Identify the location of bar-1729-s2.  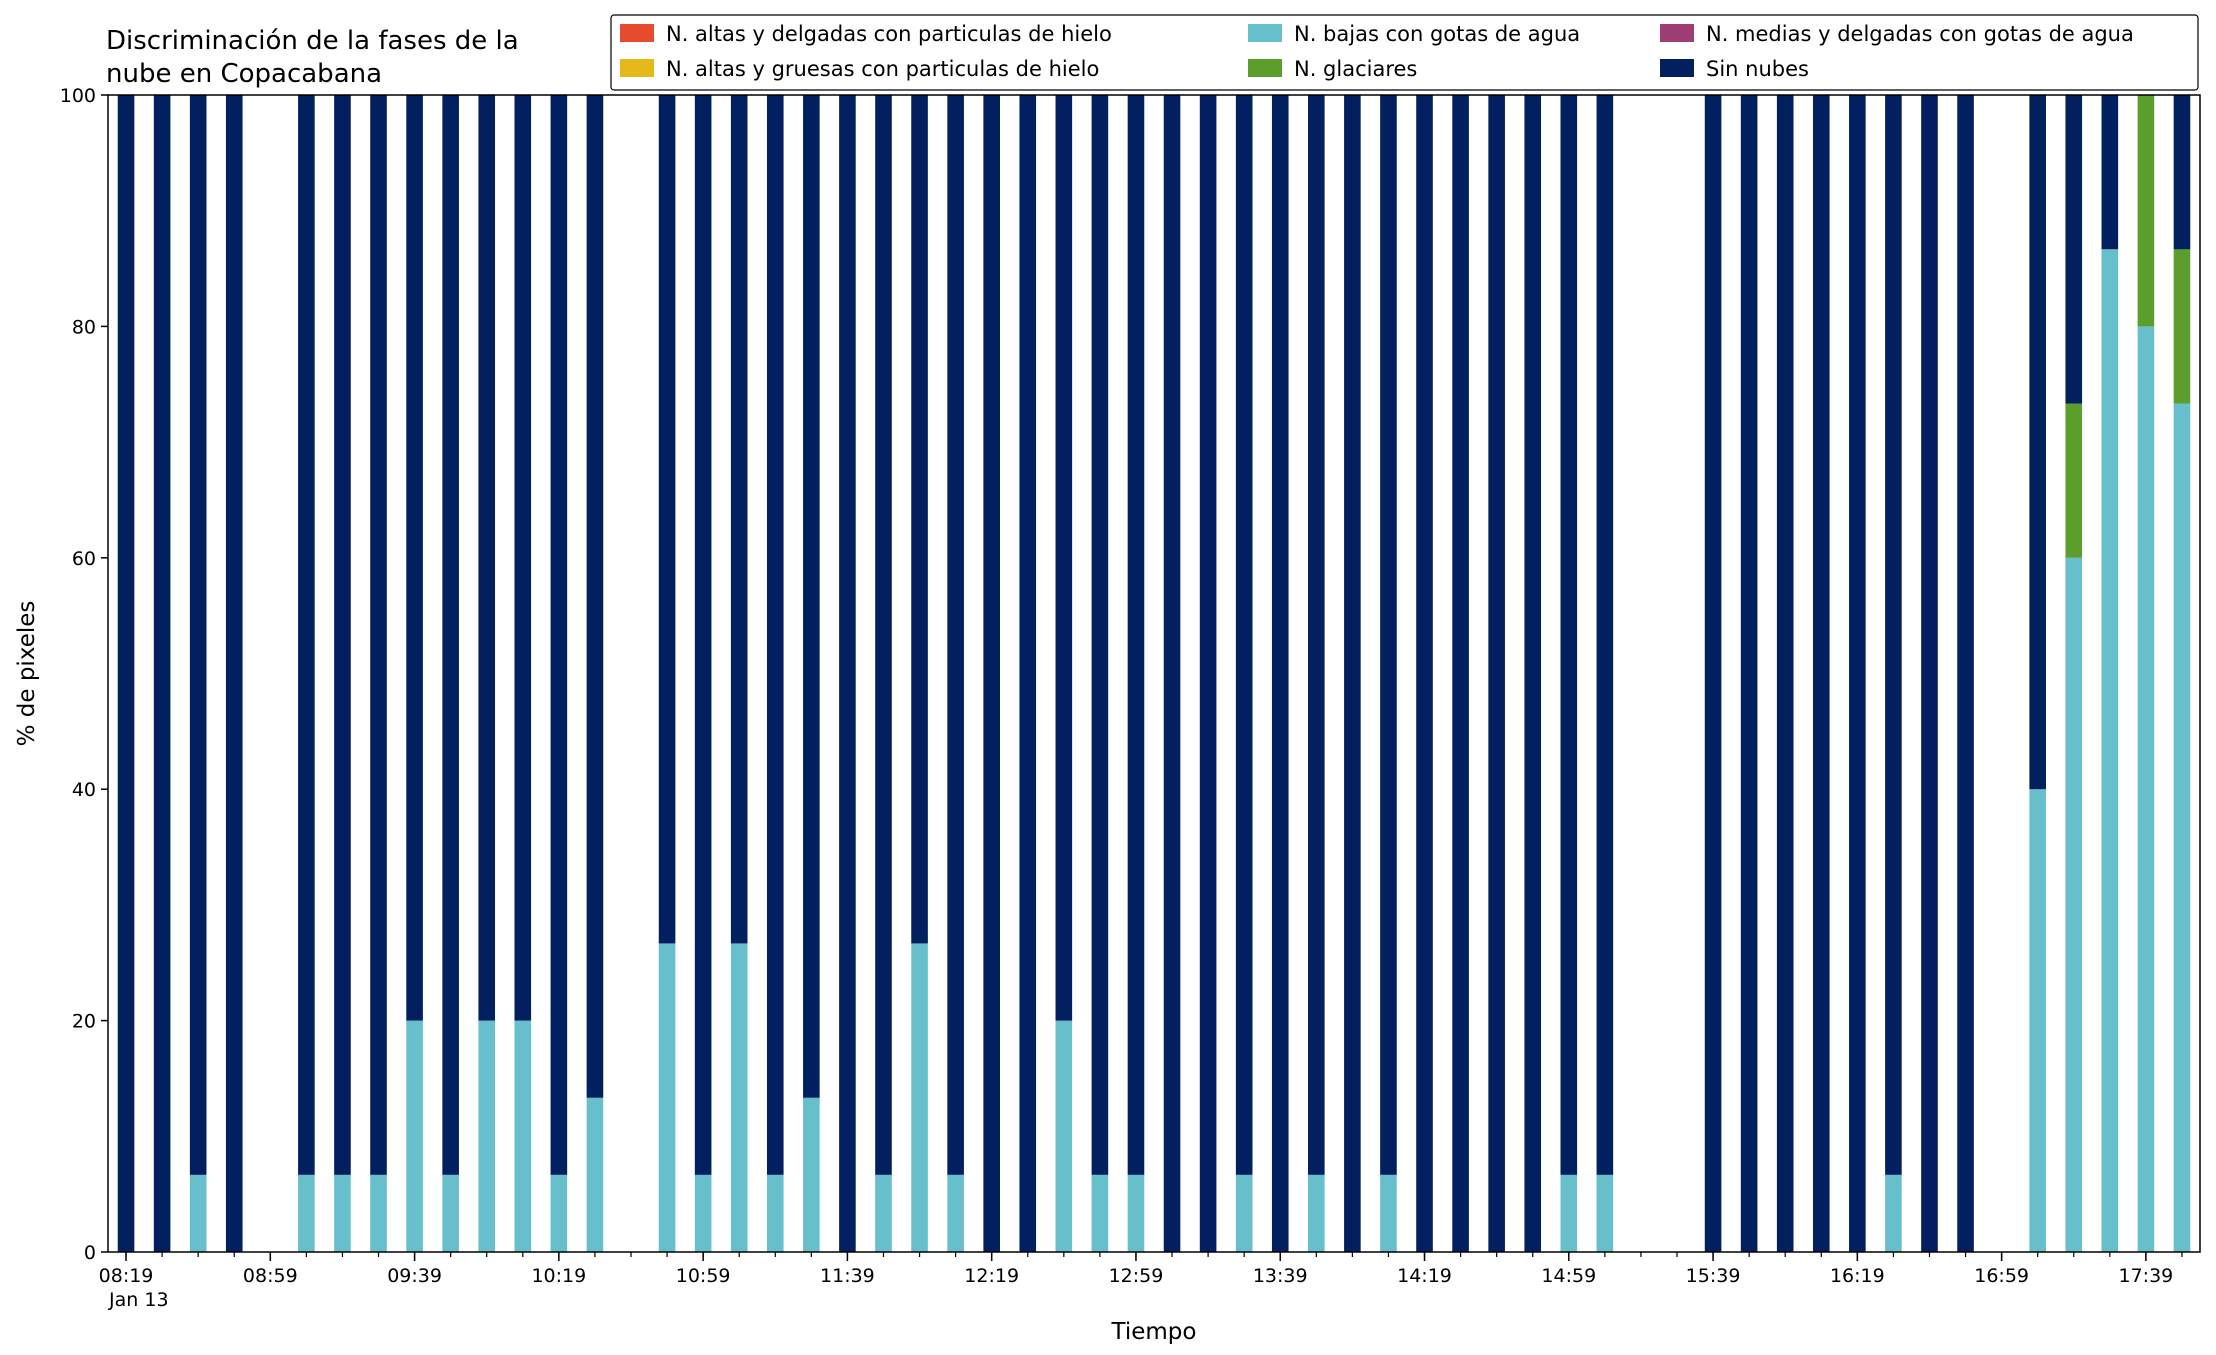
(2110, 751).